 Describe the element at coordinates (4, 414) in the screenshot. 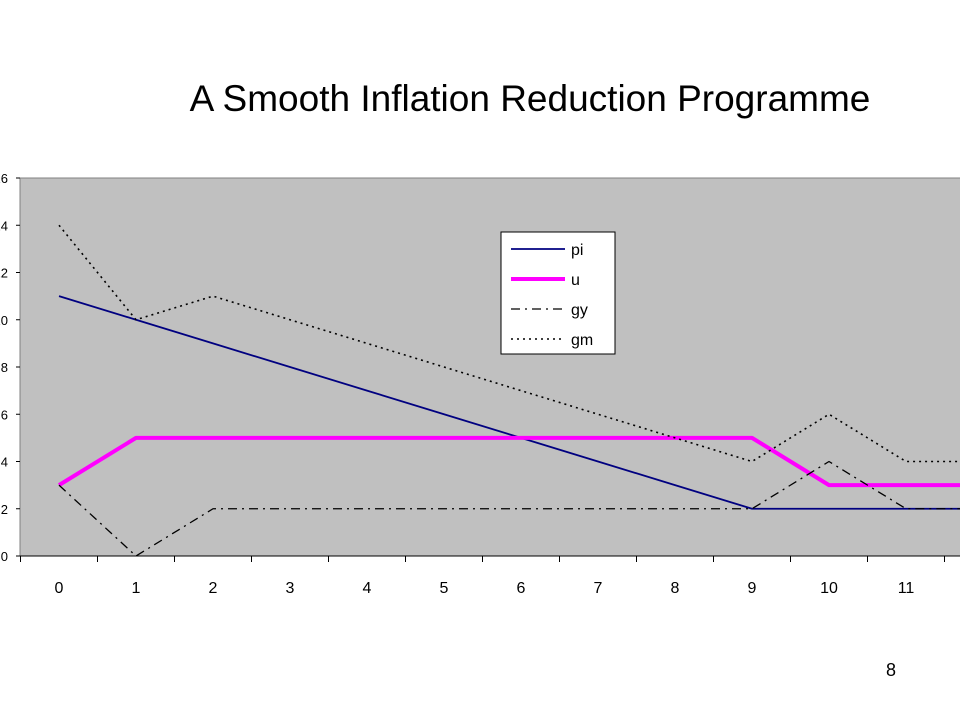

I see `y-tick-label: 6` at that location.